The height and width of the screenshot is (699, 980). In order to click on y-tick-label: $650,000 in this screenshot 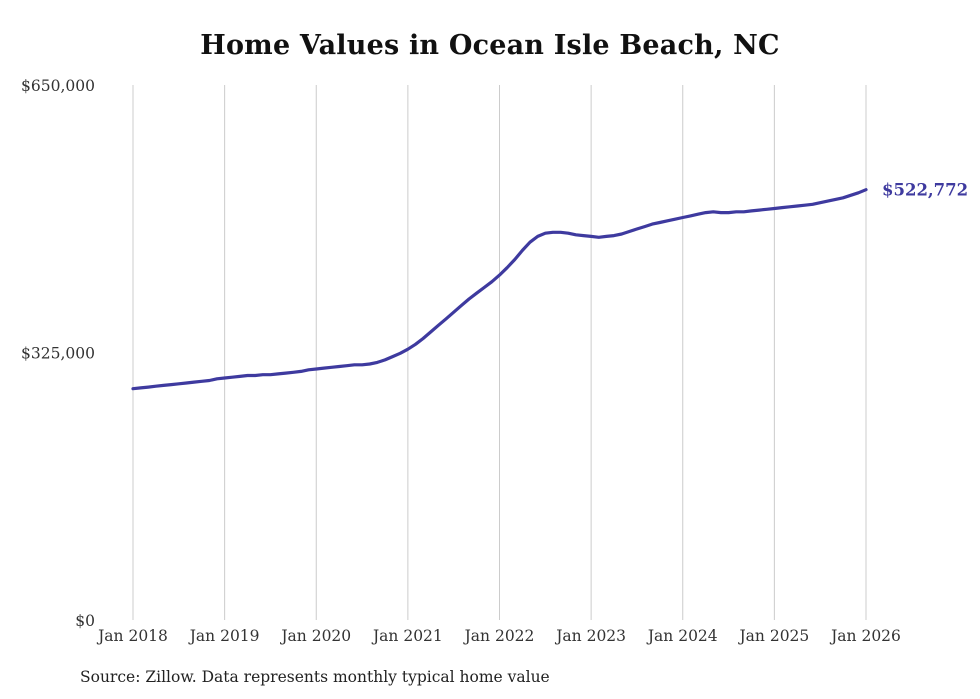, I will do `click(58, 86)`.